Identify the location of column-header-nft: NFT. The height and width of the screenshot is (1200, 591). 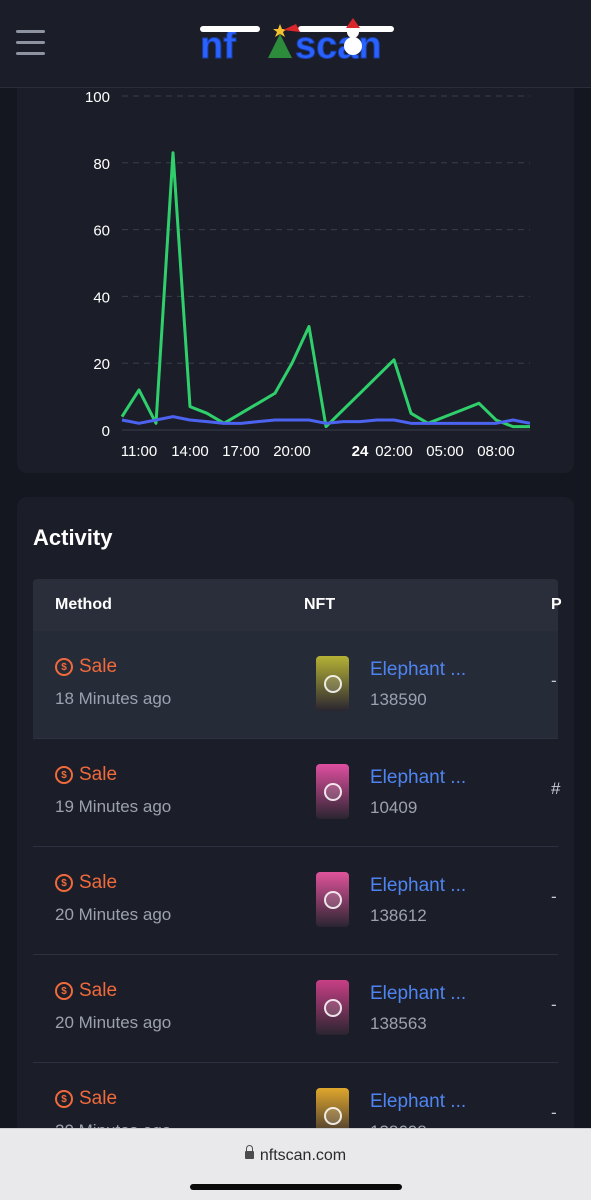
(320, 604).